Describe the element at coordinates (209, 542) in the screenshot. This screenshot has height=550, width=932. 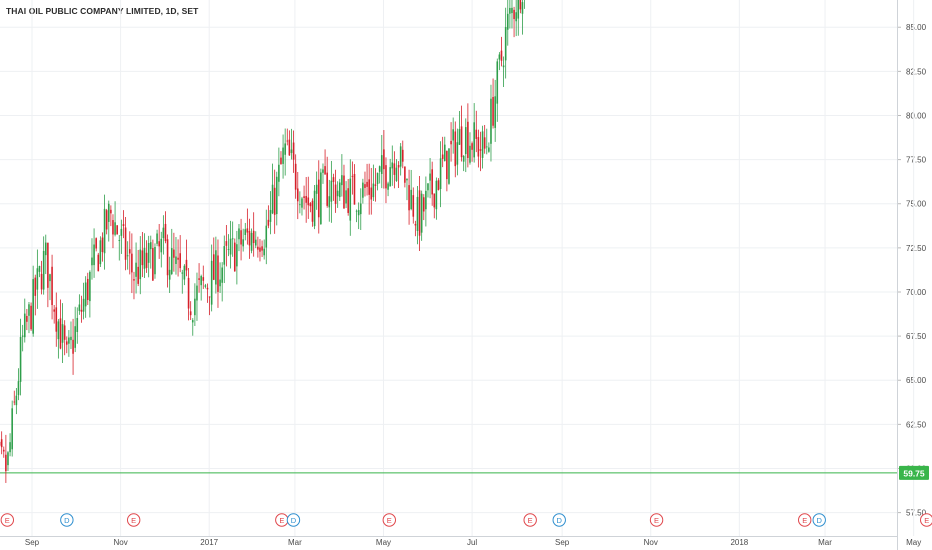
I see `x-tick-label: 2017` at that location.